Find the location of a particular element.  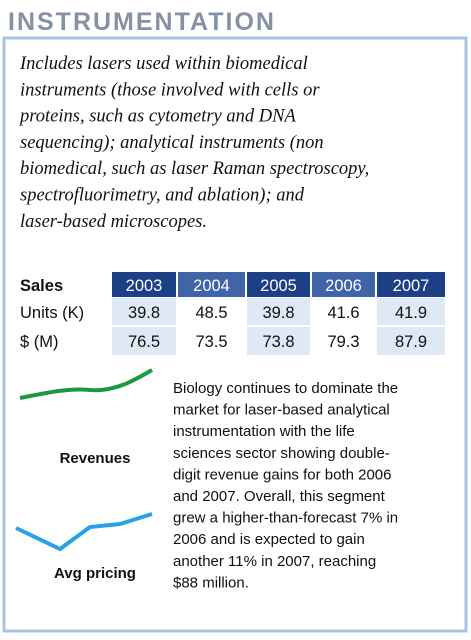

cell-text: 41.6 is located at coordinates (343, 313).